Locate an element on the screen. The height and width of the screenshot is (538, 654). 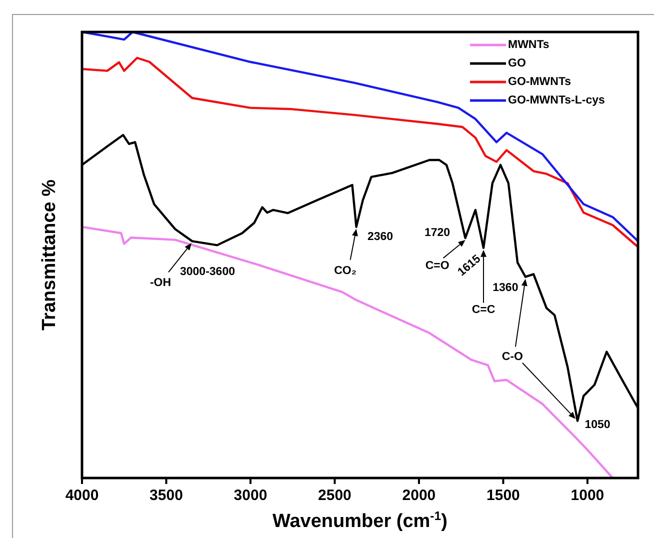
legend-label: GO-MWNTs-L-cys is located at coordinates (556, 100).